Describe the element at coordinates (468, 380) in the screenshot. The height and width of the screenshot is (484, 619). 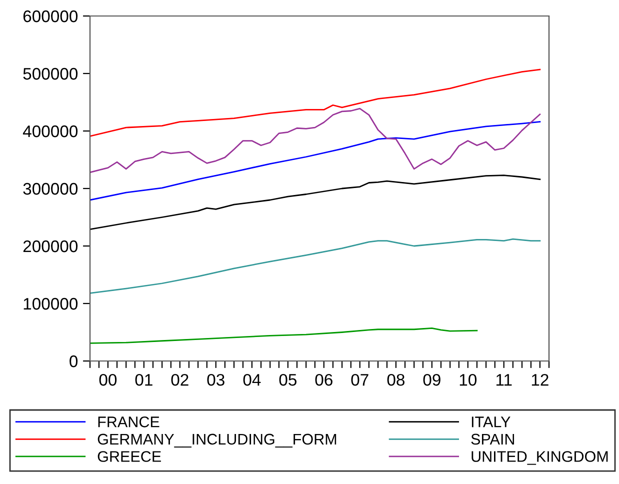
I see `x-tick-label: 10` at that location.